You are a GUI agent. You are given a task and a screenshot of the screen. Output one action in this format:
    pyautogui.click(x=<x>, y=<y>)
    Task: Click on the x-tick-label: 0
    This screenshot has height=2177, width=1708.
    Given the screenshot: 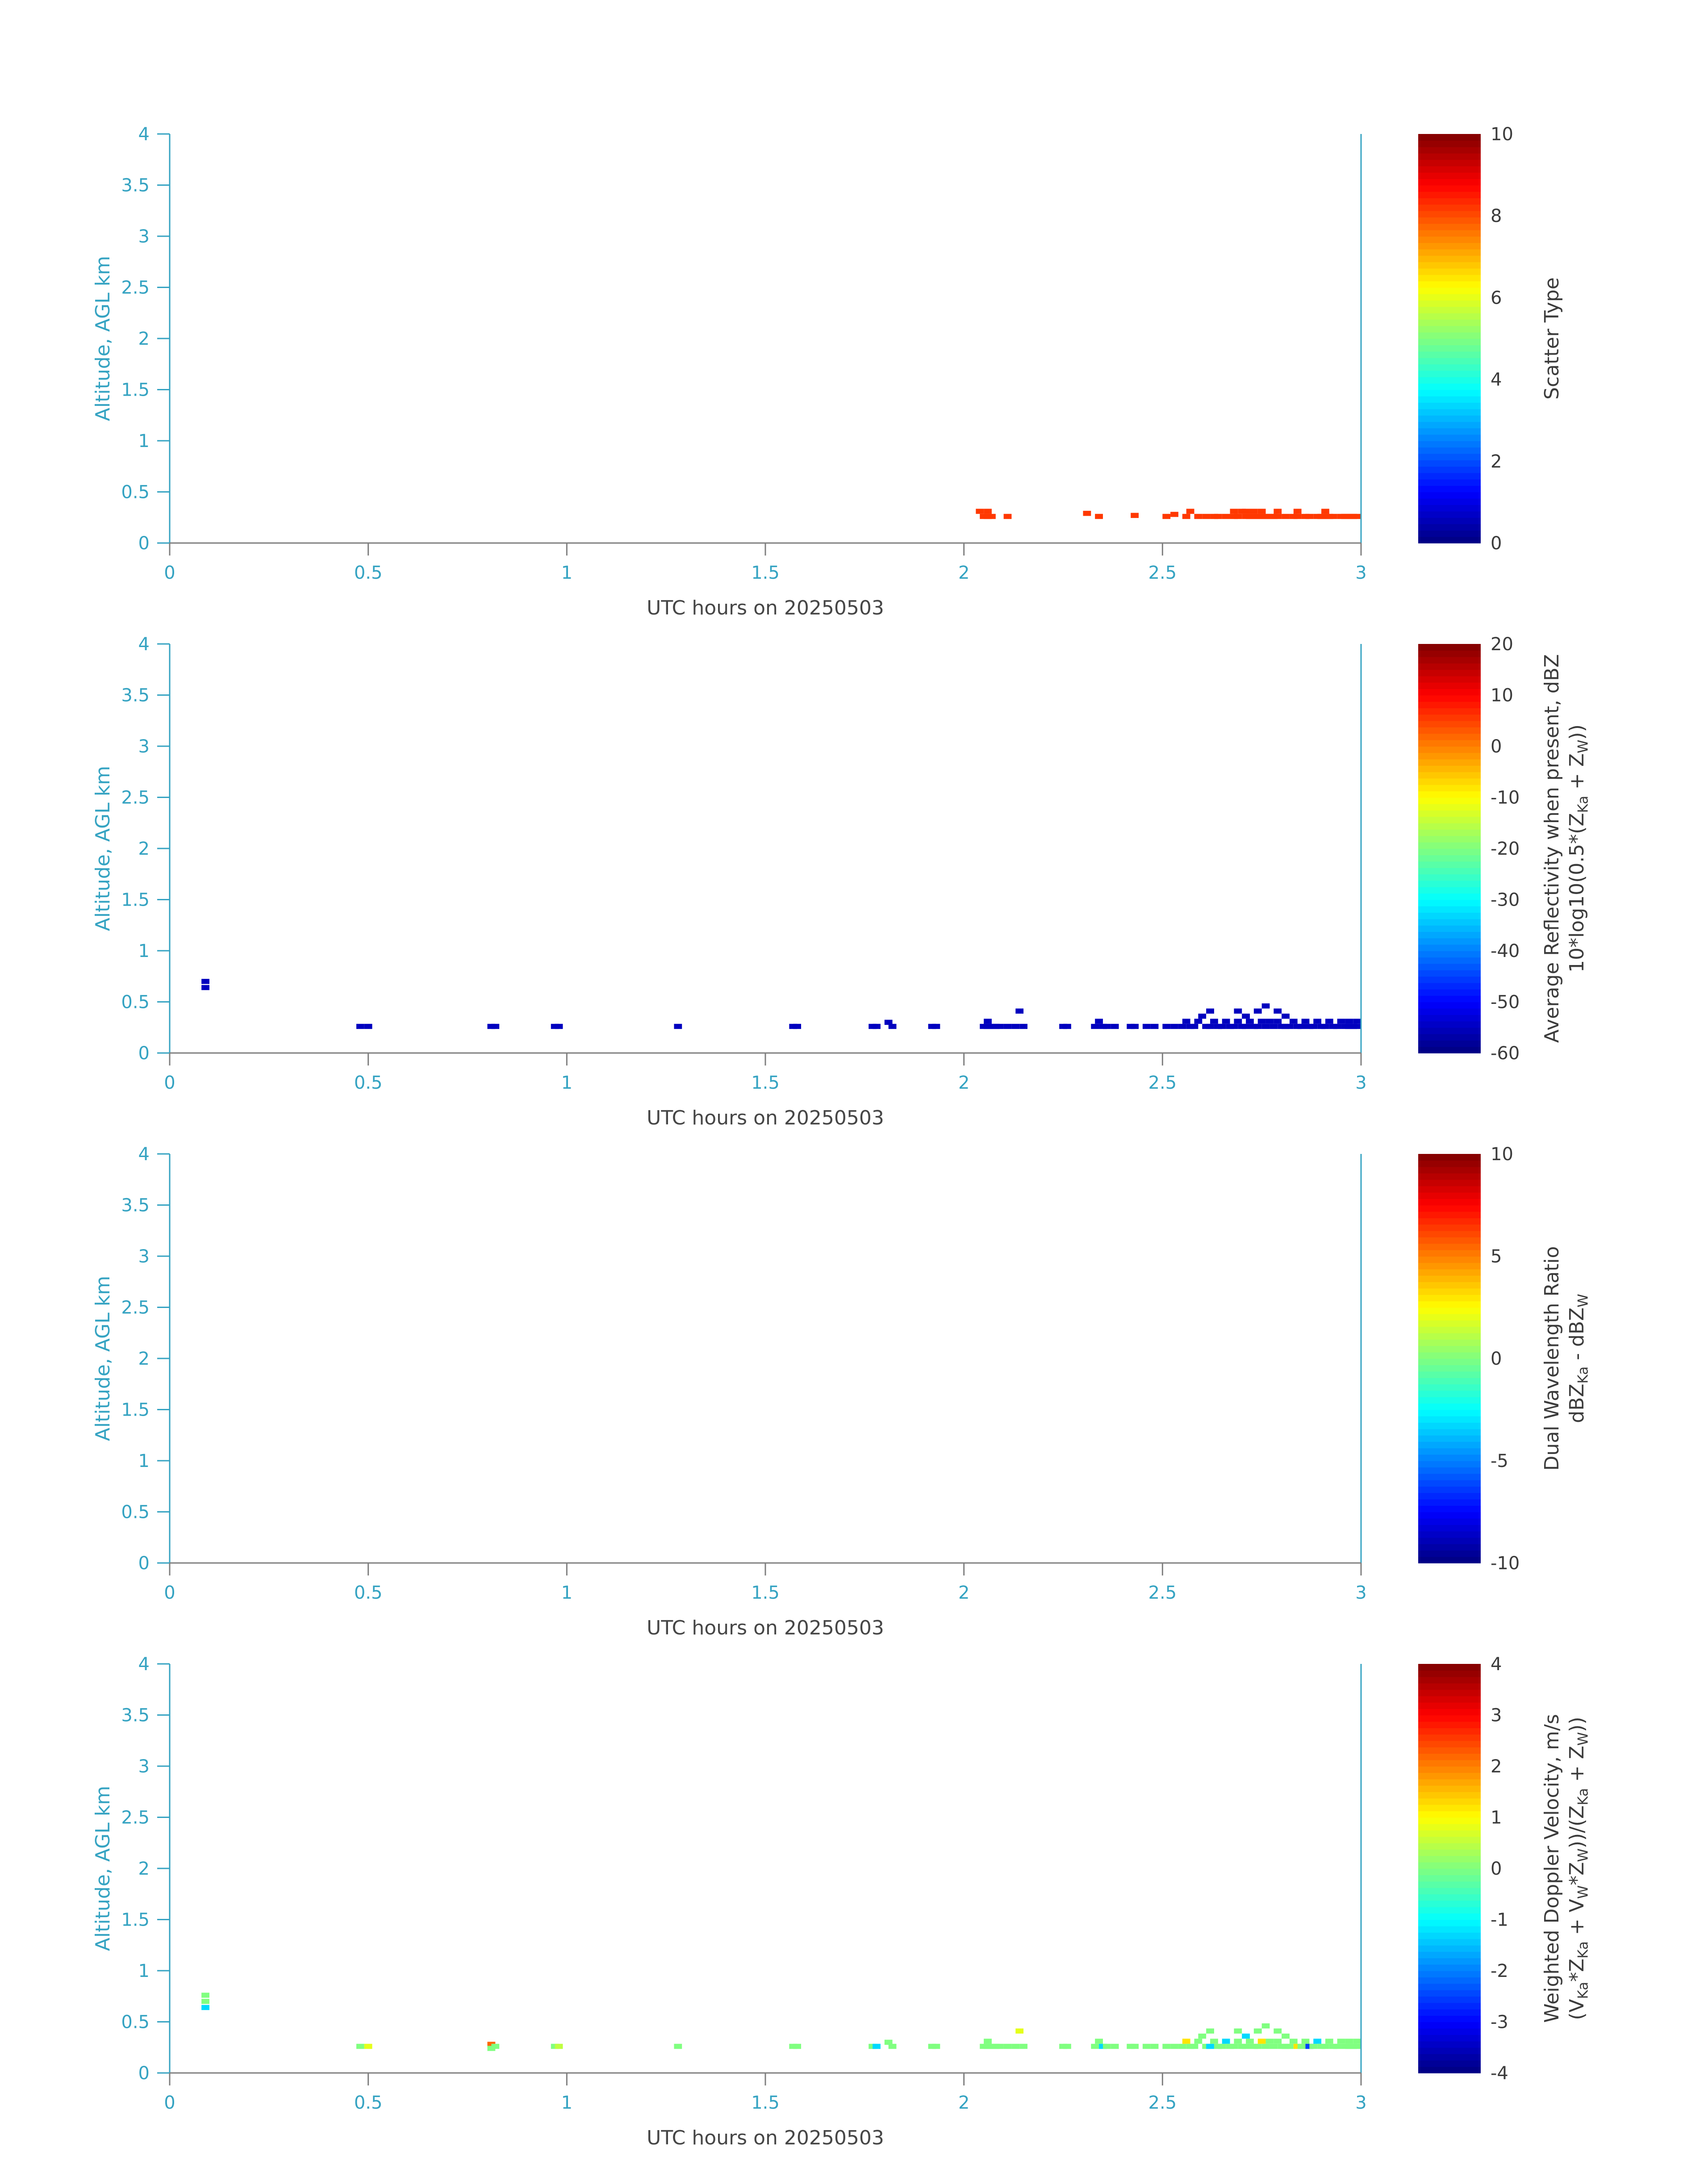 What is the action you would take?
    pyautogui.click(x=169, y=573)
    